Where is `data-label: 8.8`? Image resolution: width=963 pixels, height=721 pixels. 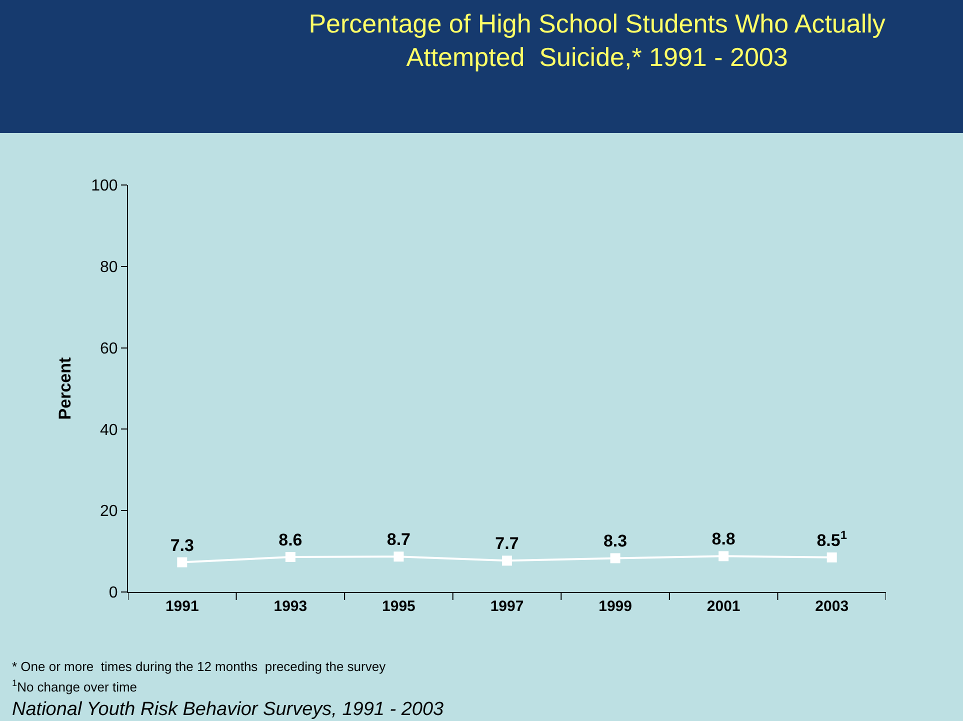 data-label: 8.8 is located at coordinates (724, 539).